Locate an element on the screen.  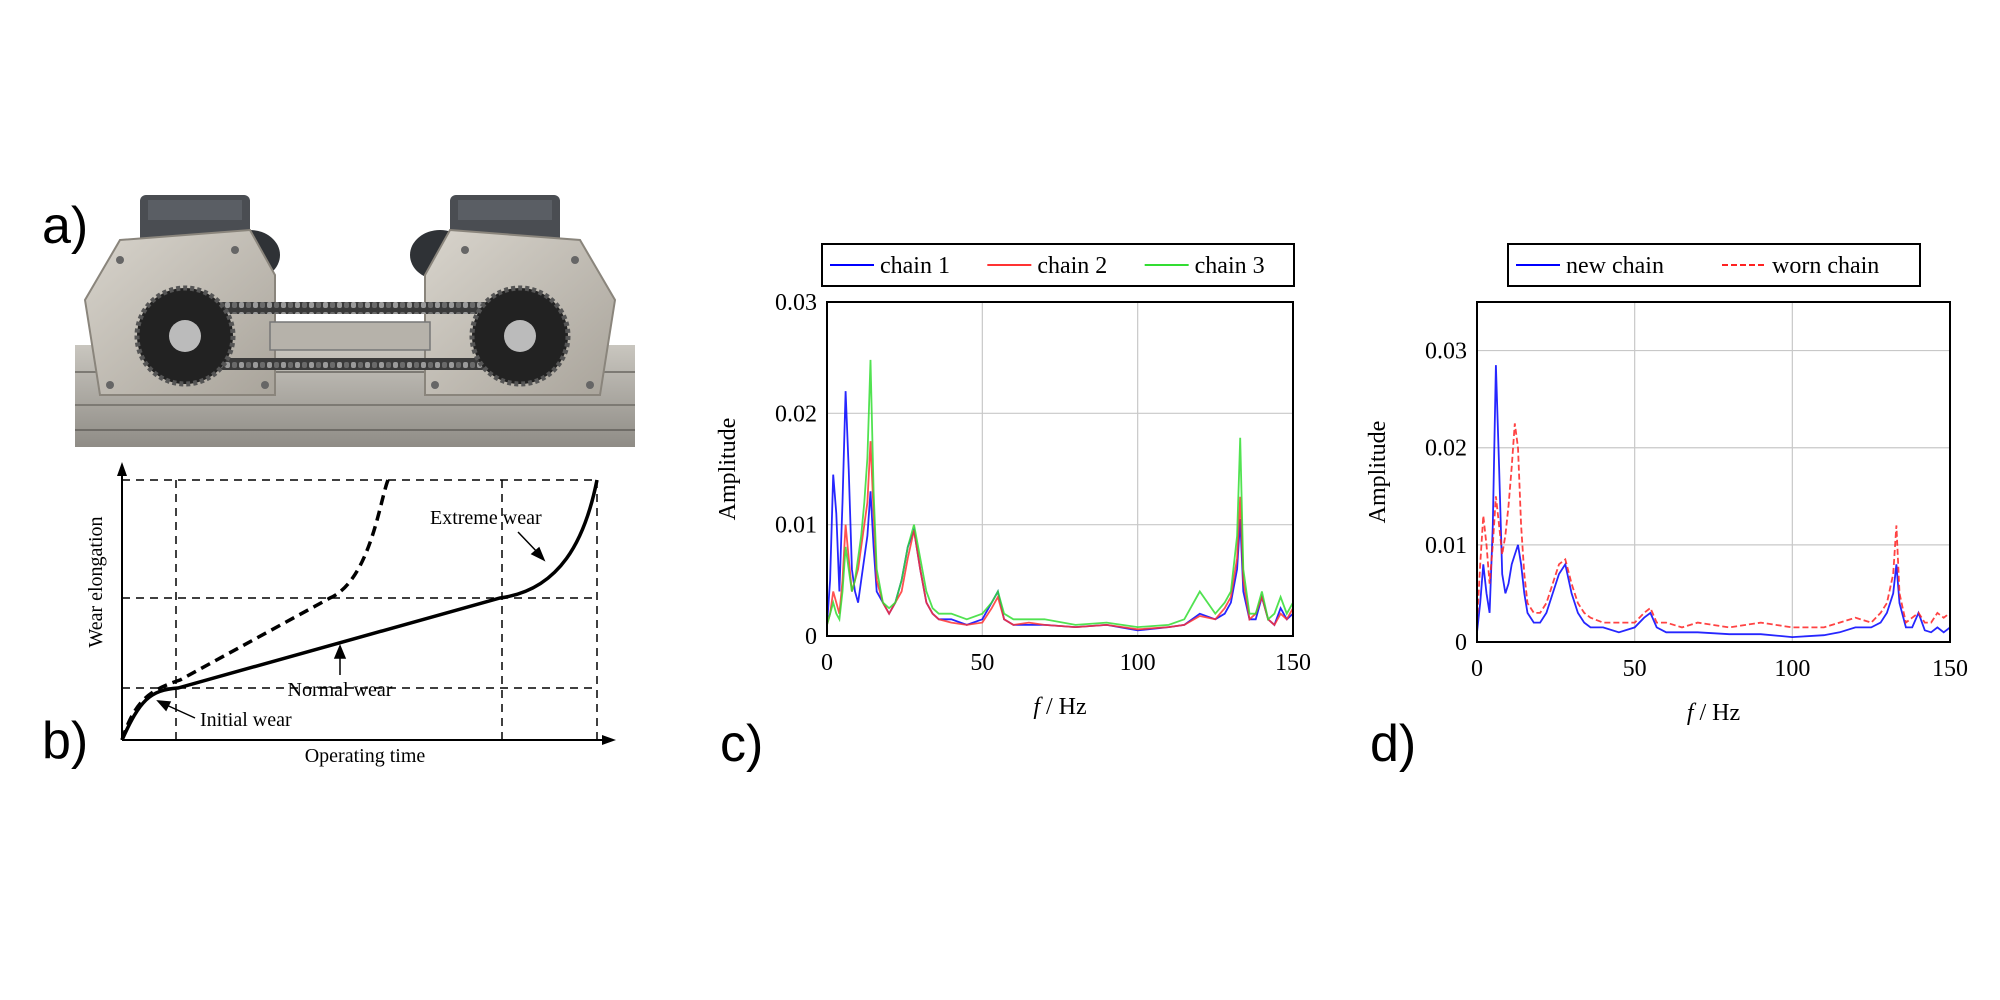
legend-label: chain 2 is located at coordinates (1072, 266).